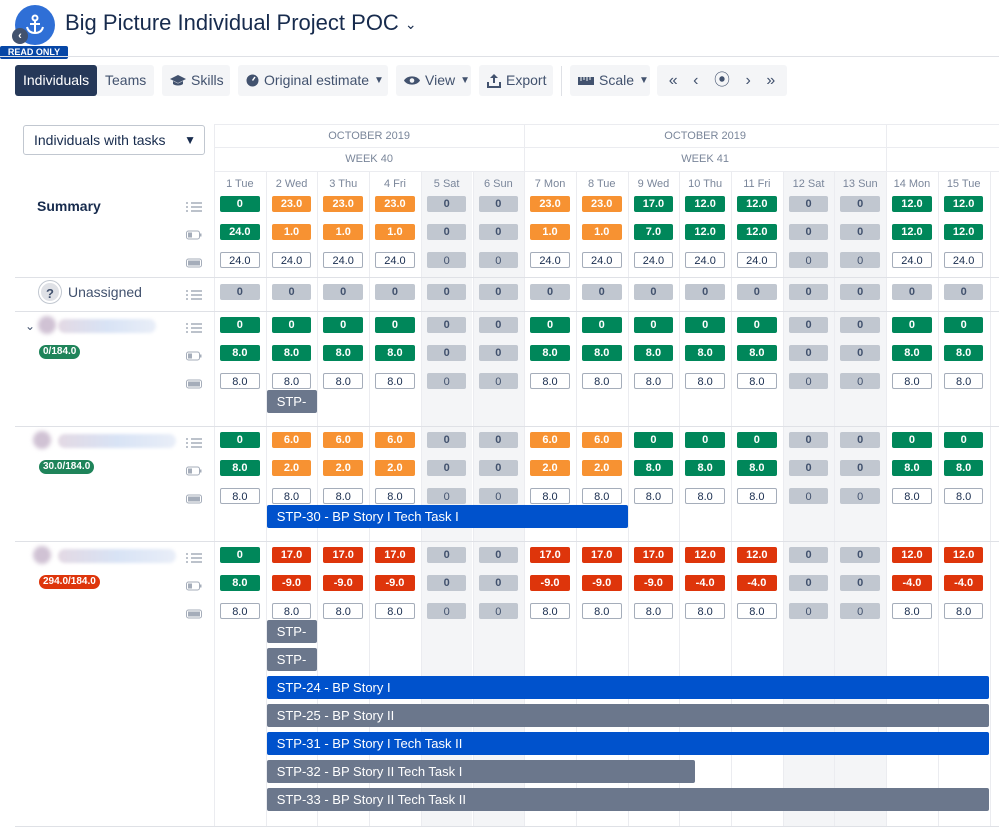 Image resolution: width=999 pixels, height=829 pixels. Describe the element at coordinates (696, 80) in the screenshot. I see `chevron-left-icon: ‹` at that location.